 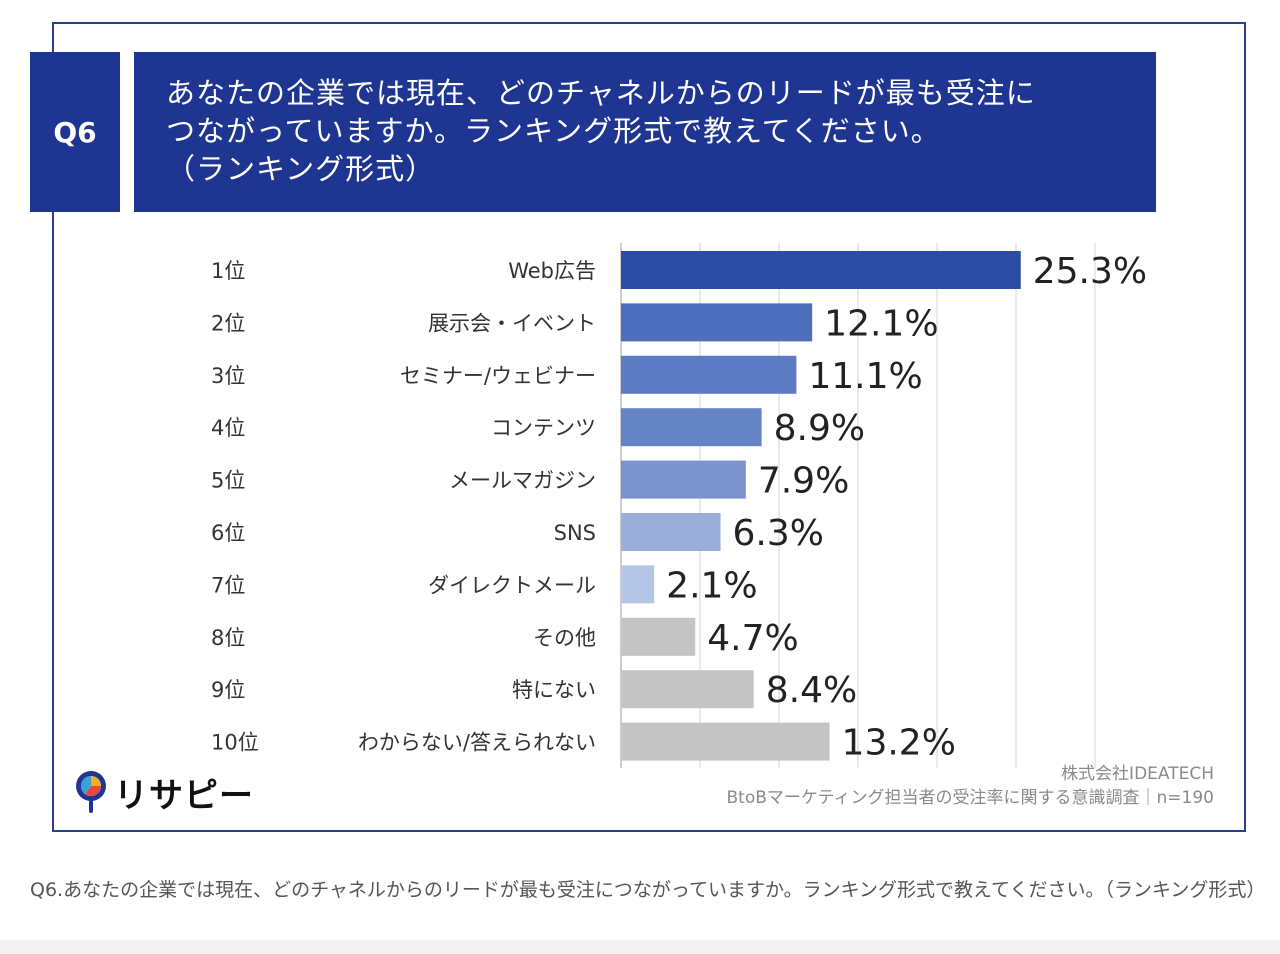 What do you see at coordinates (228, 323) in the screenshot?
I see `rank-label: 2位` at bounding box center [228, 323].